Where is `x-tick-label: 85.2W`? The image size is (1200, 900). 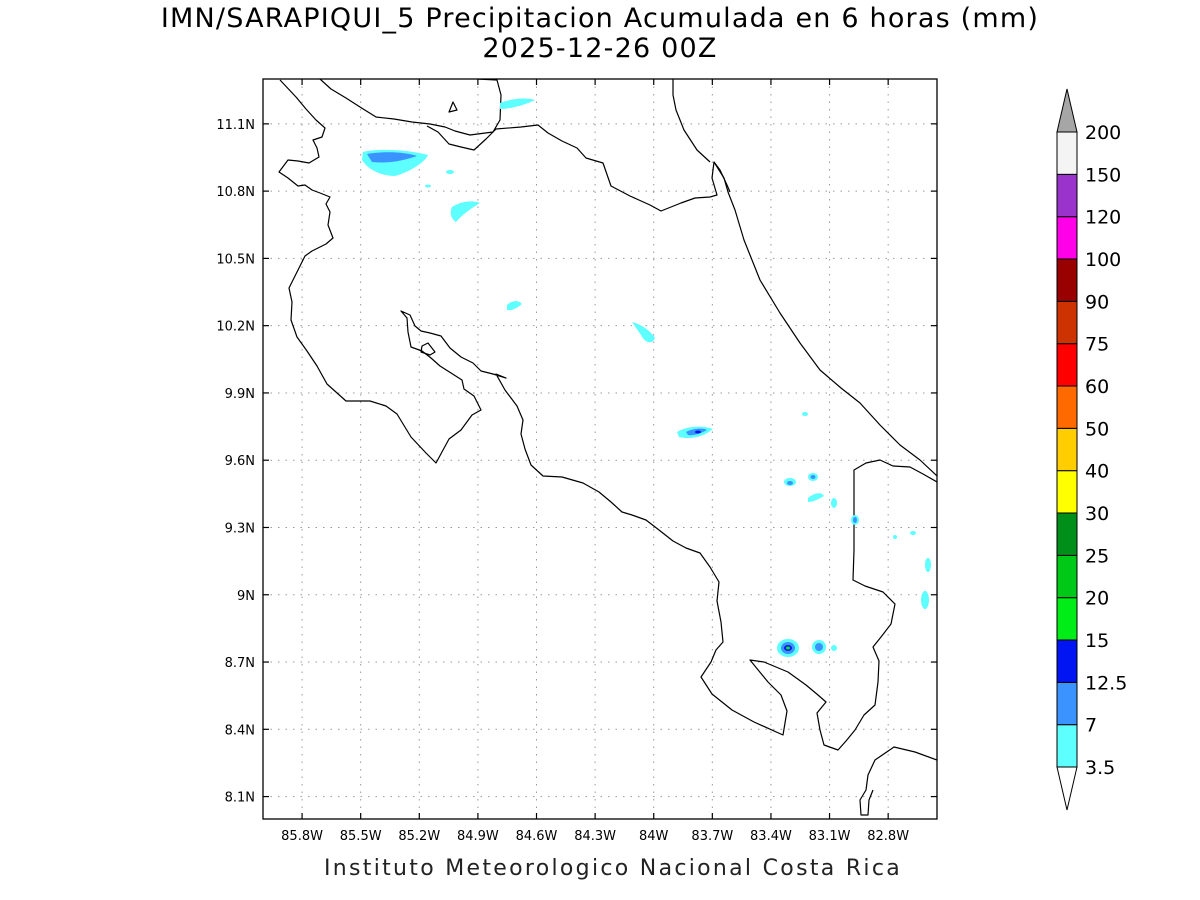
x-tick-label: 85.2W is located at coordinates (419, 836).